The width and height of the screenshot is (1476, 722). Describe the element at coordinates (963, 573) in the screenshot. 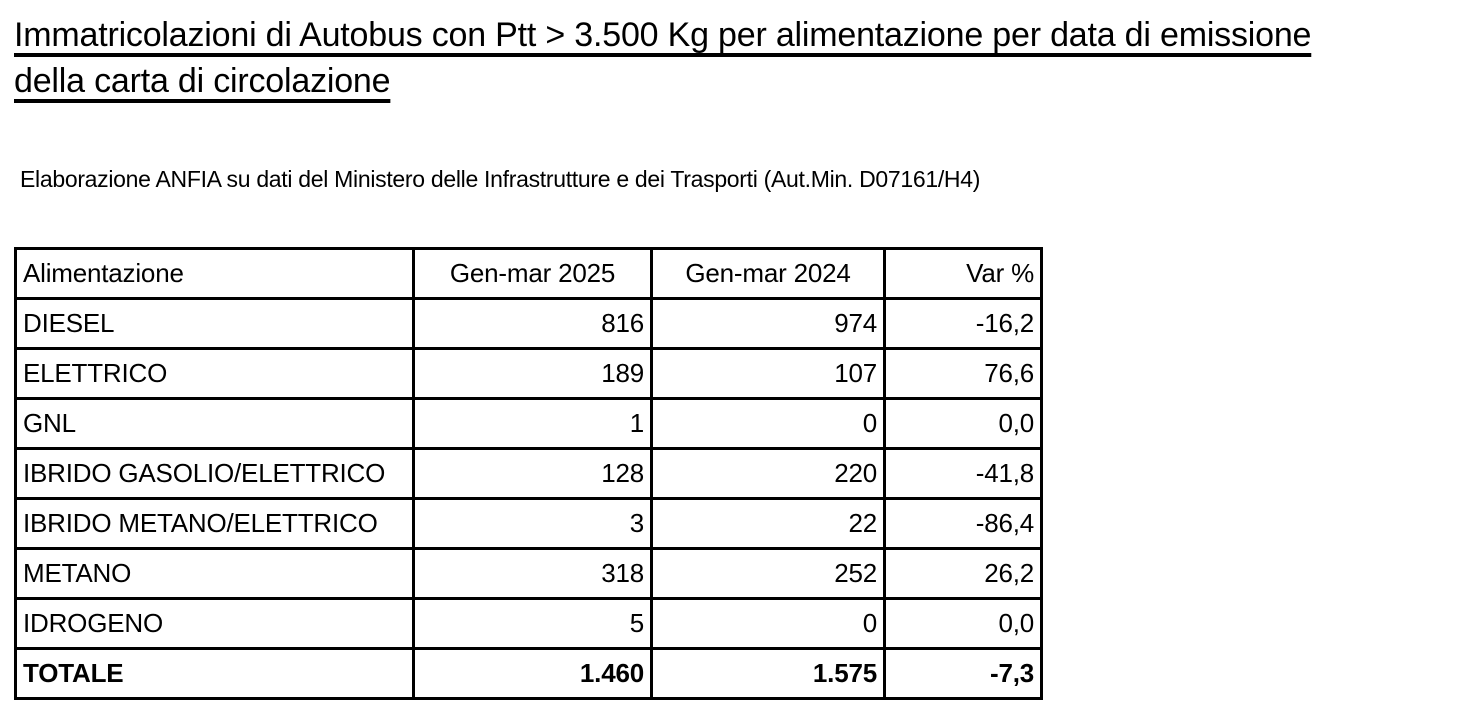

I see `value-var-pct: 26,2` at that location.